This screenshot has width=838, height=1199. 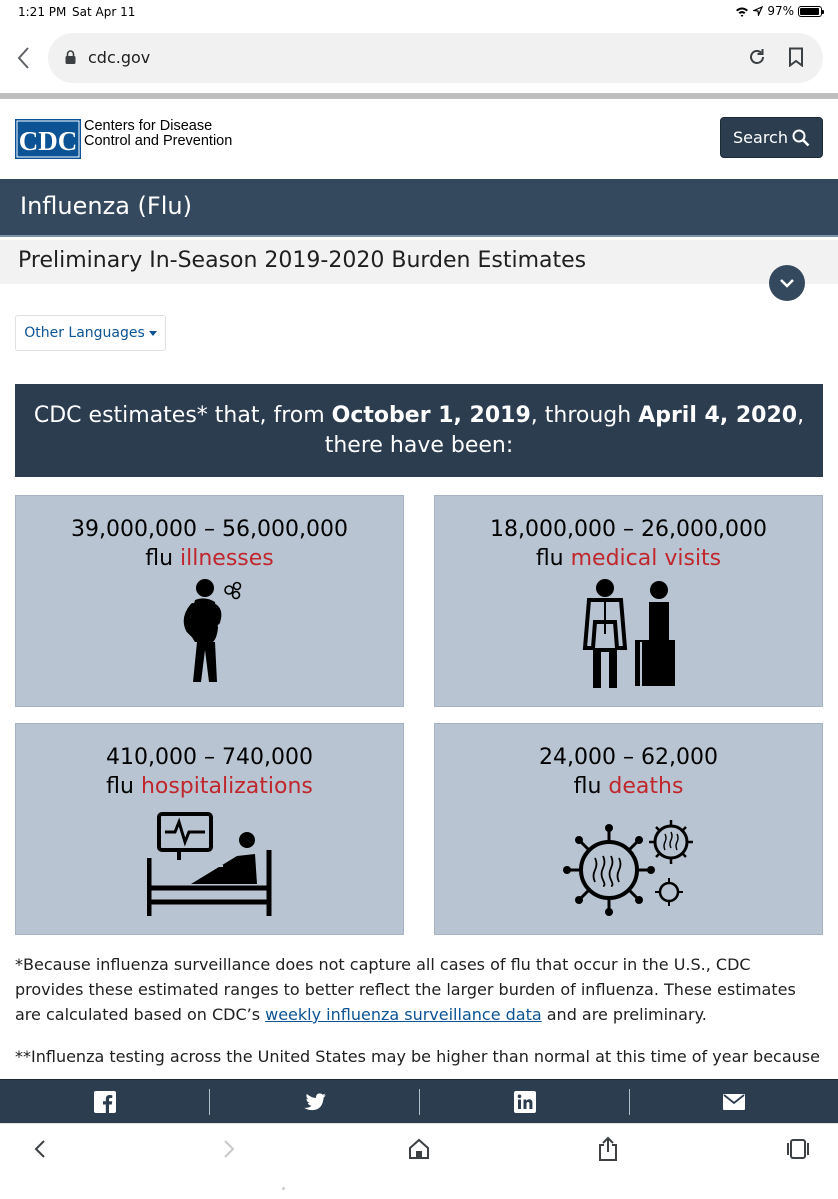 What do you see at coordinates (42, 12) in the screenshot?
I see `status-time: 1:21 PM` at bounding box center [42, 12].